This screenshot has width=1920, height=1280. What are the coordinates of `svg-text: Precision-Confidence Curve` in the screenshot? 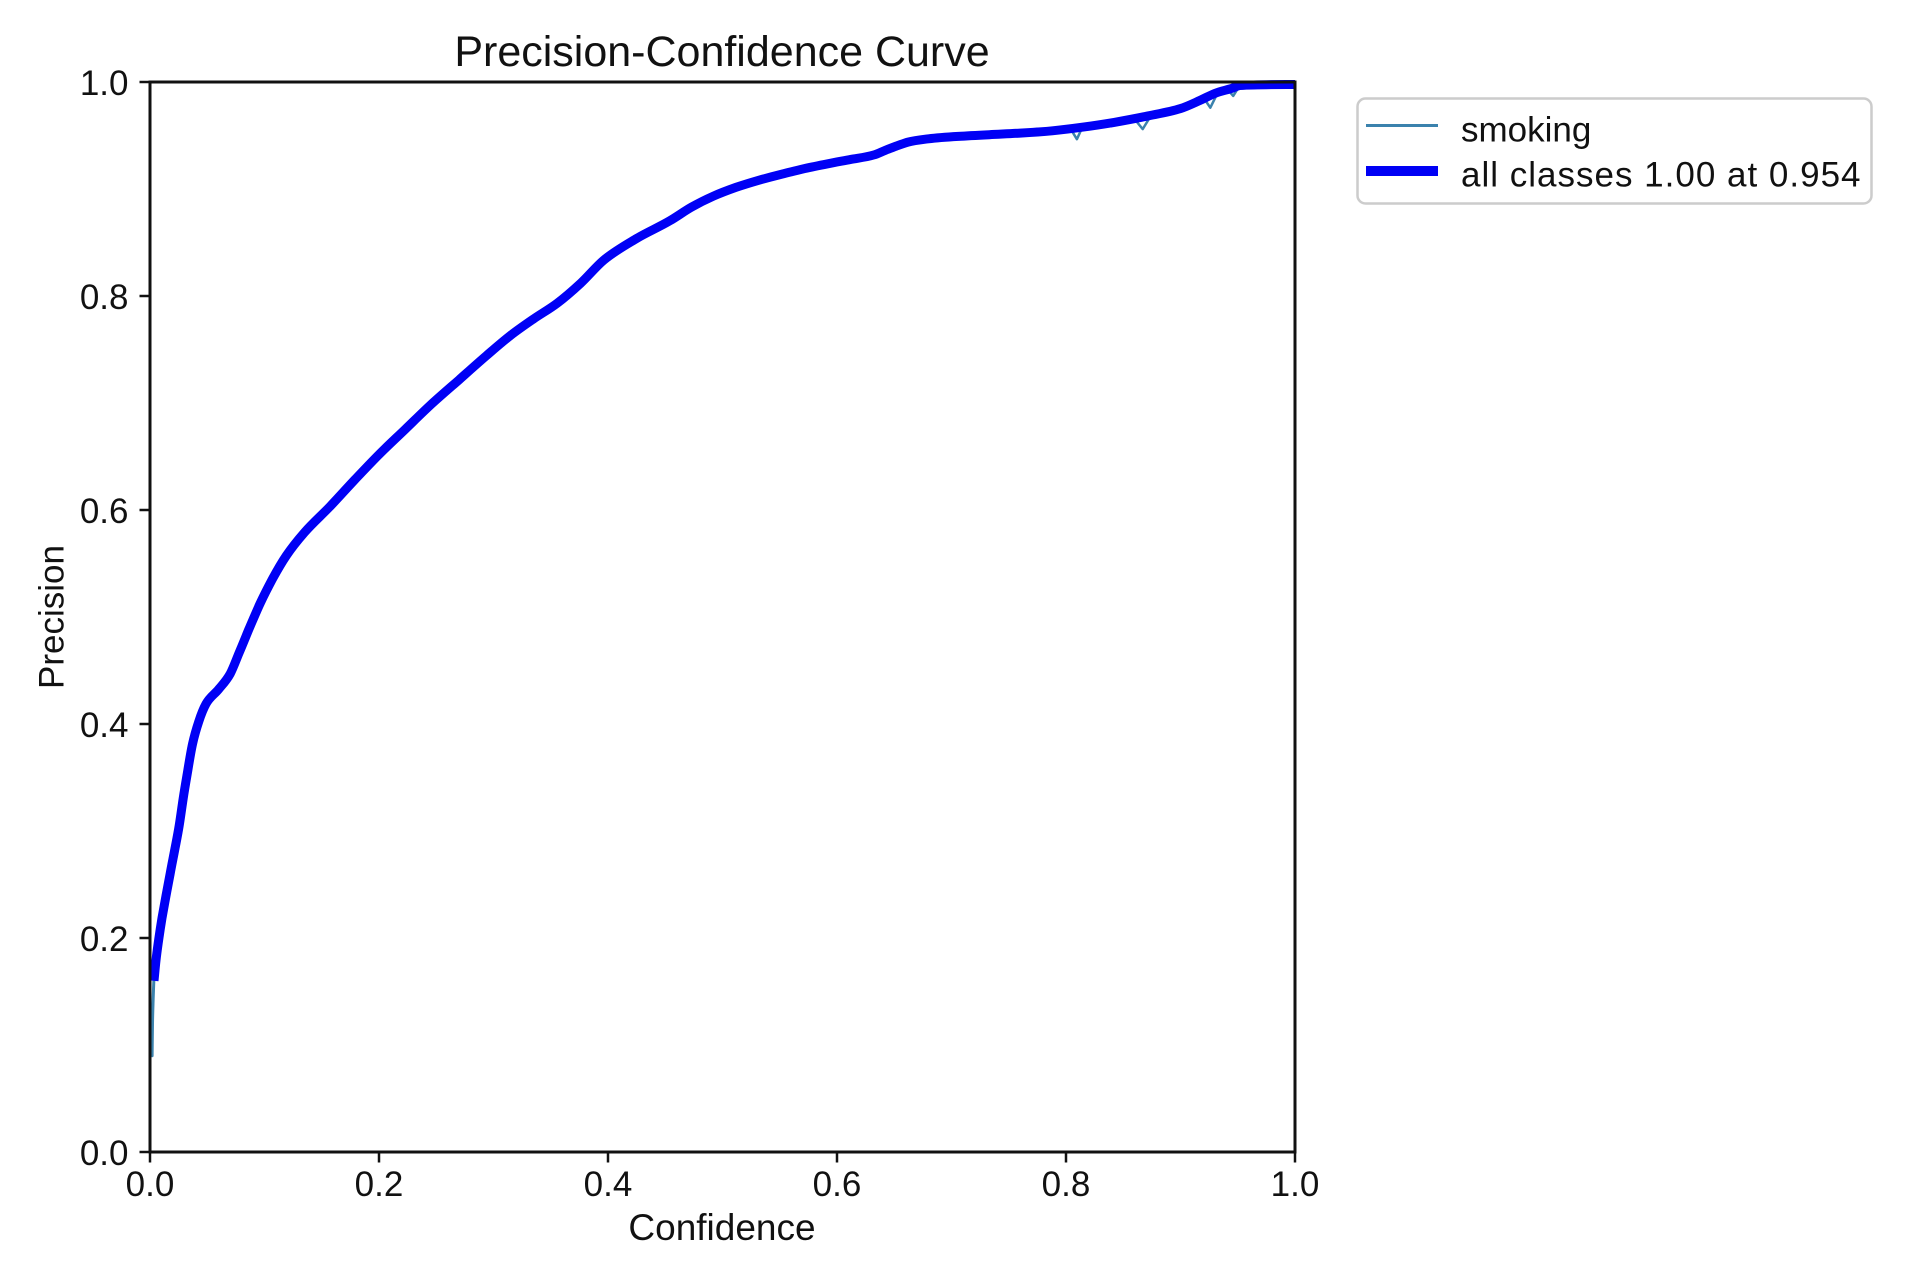 It's located at (721, 52).